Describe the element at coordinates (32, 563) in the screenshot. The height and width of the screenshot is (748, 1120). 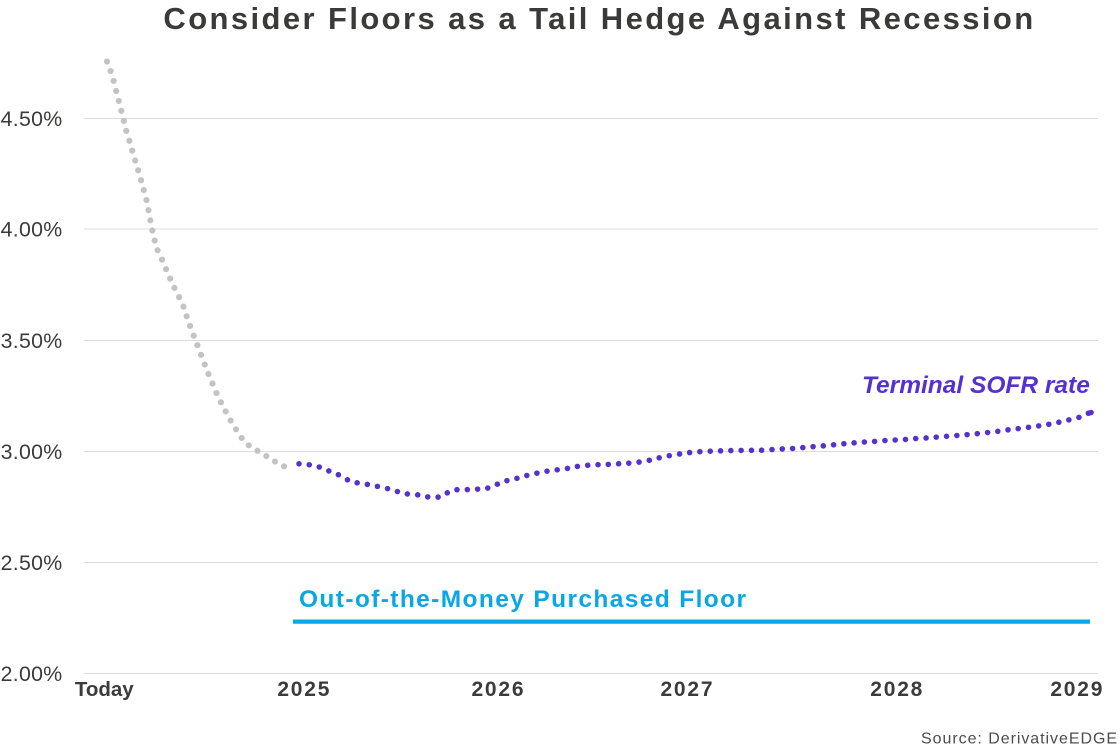
I see `svg-text: 2.50%` at that location.